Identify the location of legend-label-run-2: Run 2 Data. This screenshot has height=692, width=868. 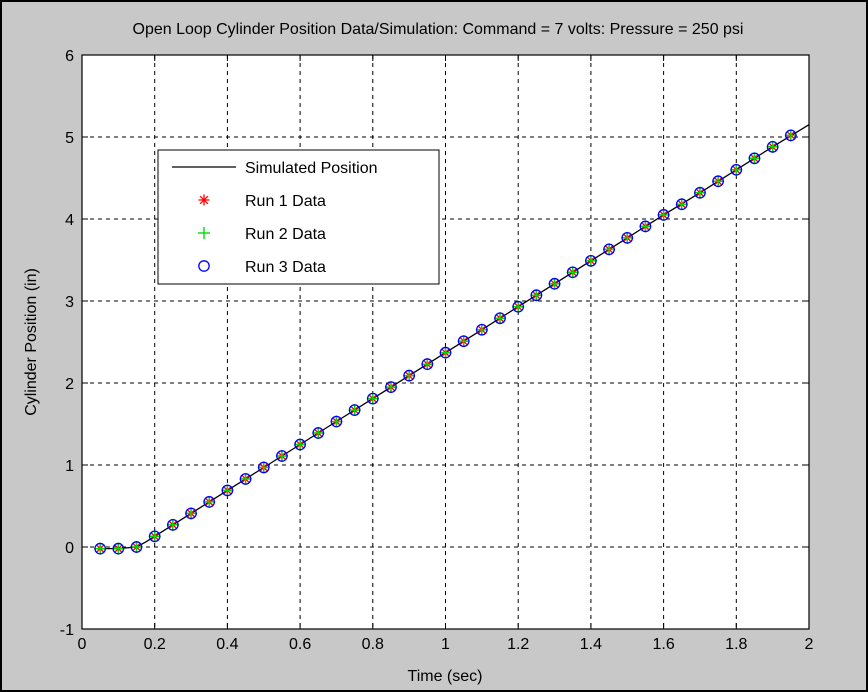
(285, 234).